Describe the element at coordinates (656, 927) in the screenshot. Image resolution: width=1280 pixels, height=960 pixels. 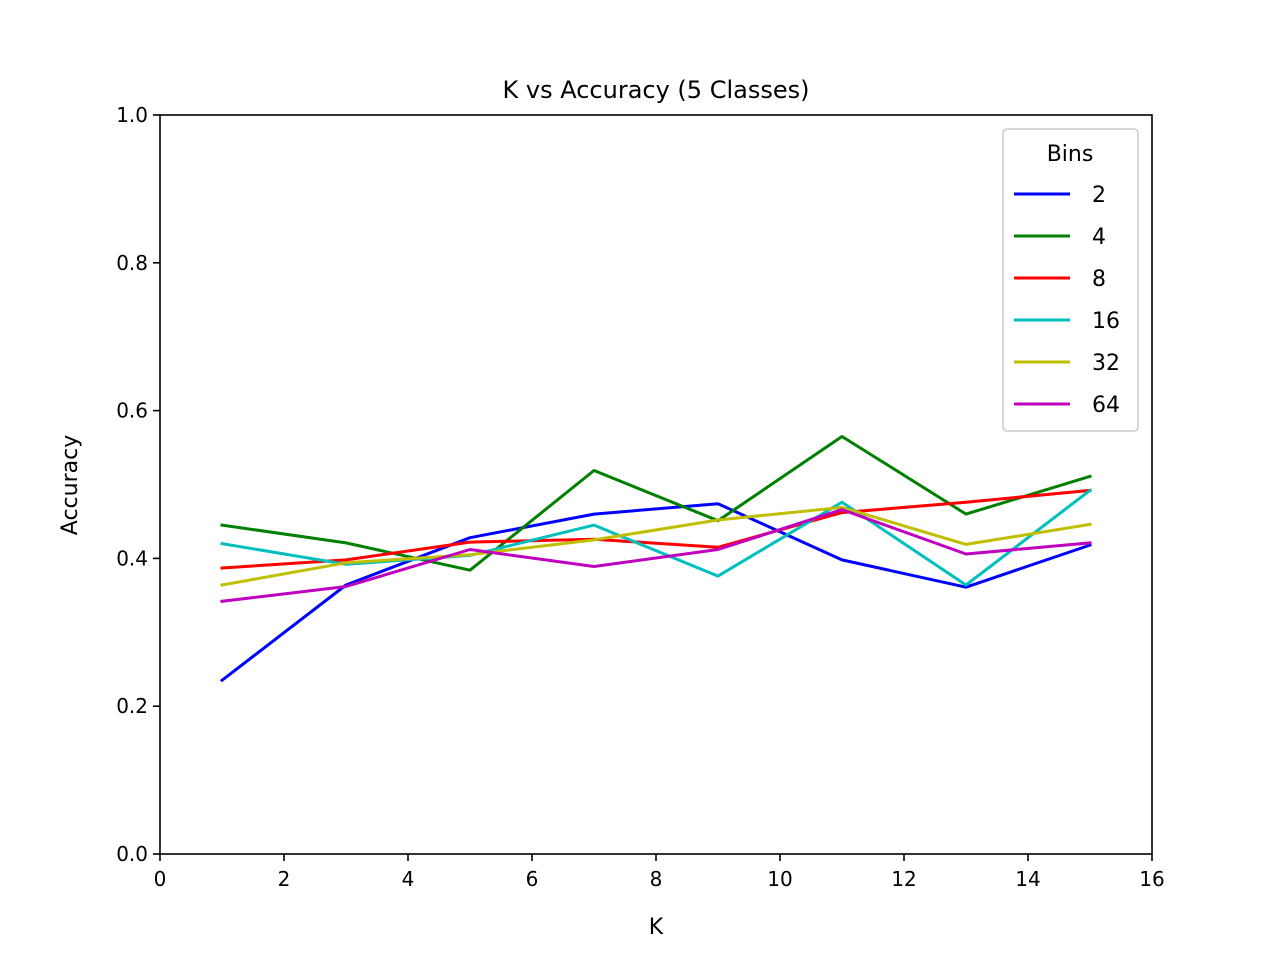
I see `x-axis-label: K` at that location.